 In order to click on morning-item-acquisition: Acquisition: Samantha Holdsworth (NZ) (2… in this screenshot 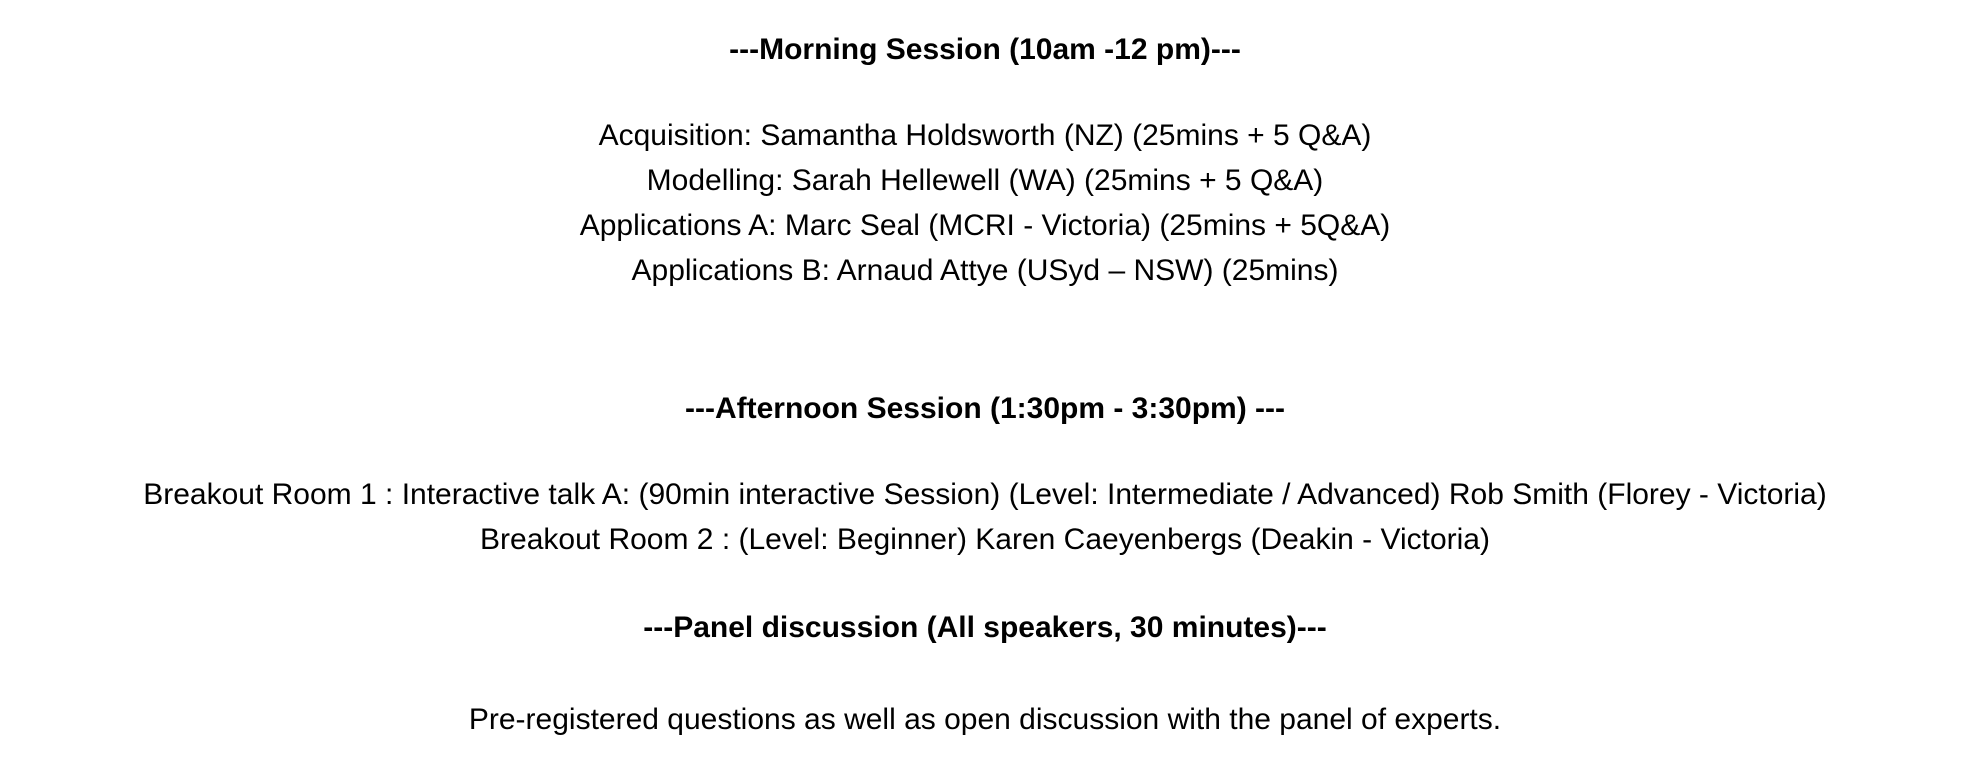, I will do `click(985, 135)`.